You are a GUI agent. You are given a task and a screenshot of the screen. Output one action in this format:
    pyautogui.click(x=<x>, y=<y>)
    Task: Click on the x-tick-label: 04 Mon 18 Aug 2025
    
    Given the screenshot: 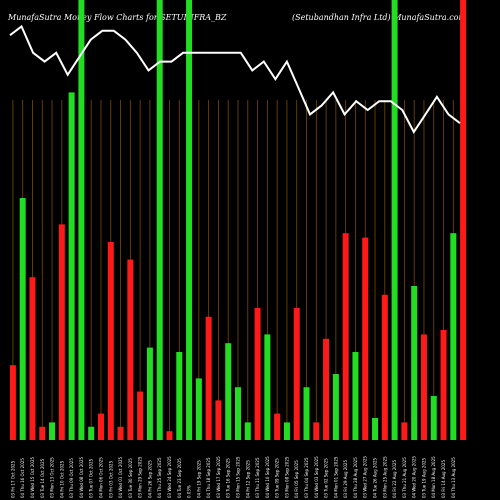 What is the action you would take?
    pyautogui.click(x=433, y=477)
    